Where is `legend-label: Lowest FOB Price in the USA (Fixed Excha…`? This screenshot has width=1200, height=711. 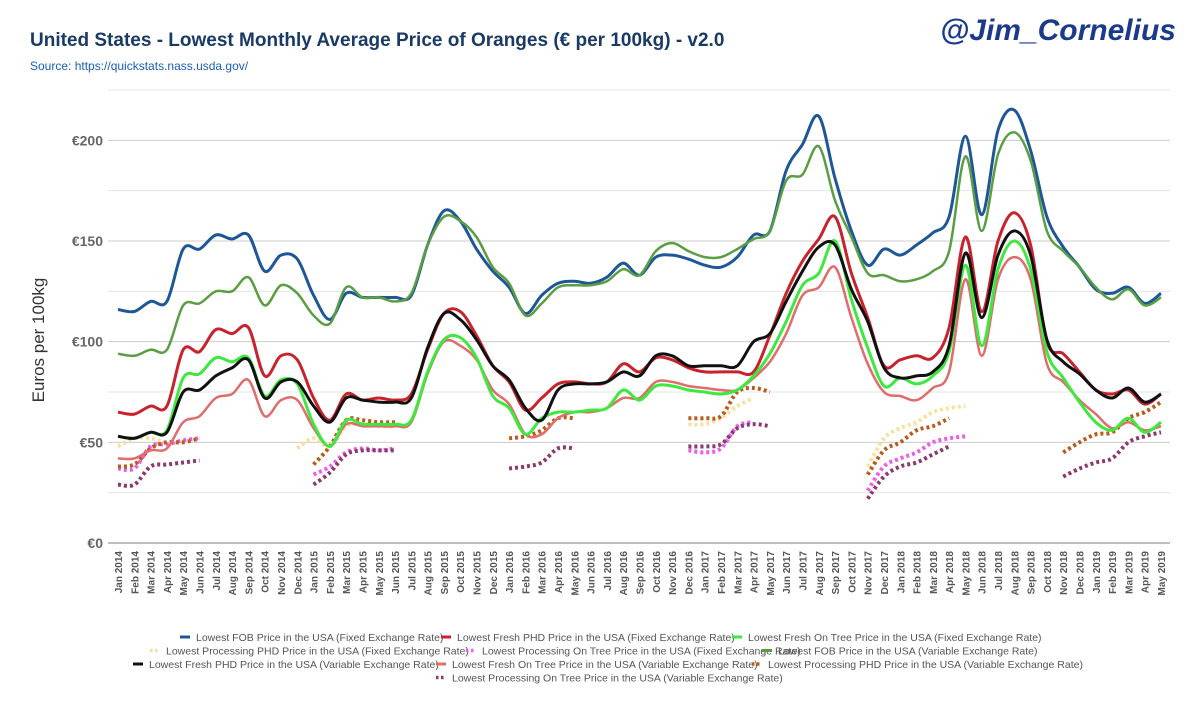 legend-label: Lowest FOB Price in the USA (Fixed Excha… is located at coordinates (319, 638).